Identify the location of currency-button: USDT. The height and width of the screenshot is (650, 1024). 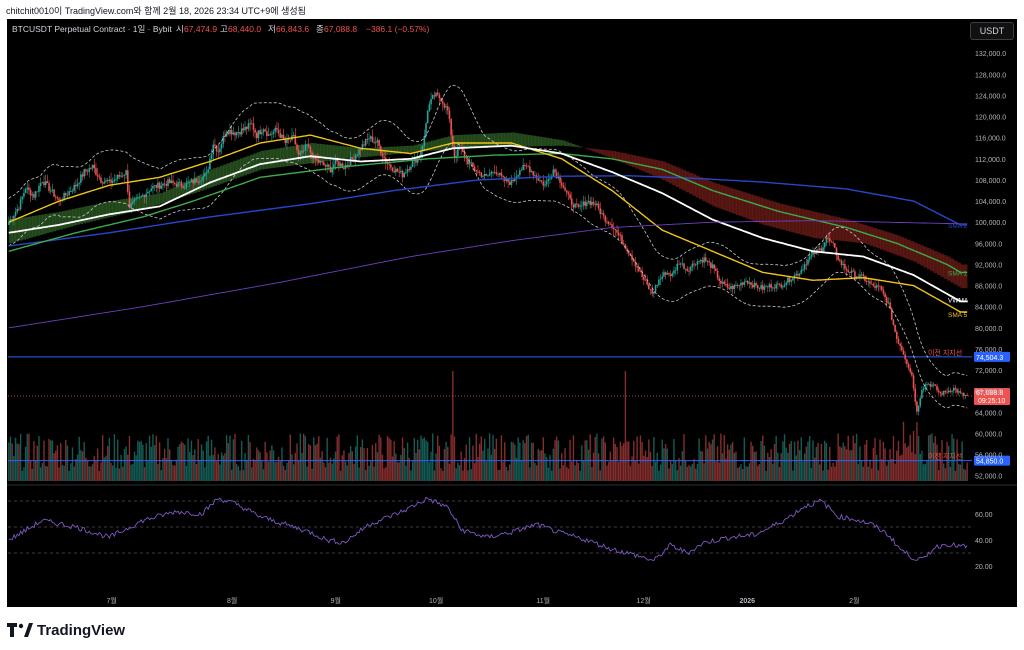
(992, 31).